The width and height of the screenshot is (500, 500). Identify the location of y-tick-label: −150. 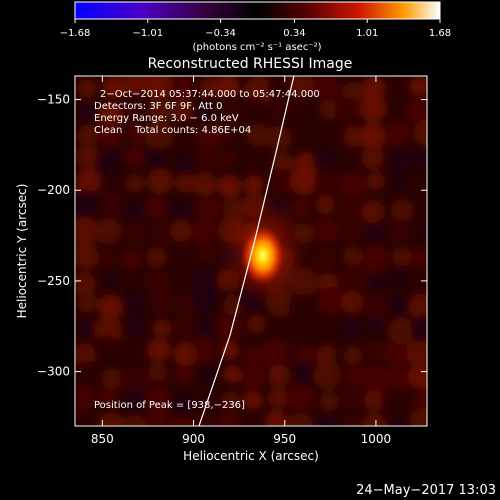
(53, 100).